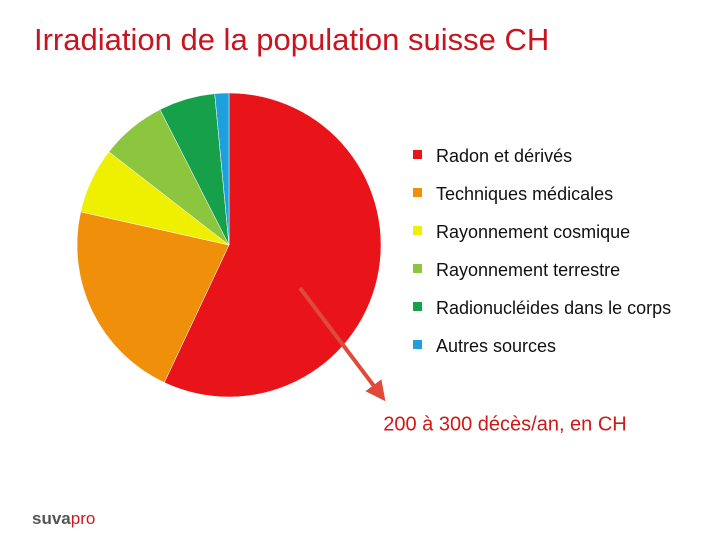  Describe the element at coordinates (342, 344) in the screenshot. I see `arrow` at that location.